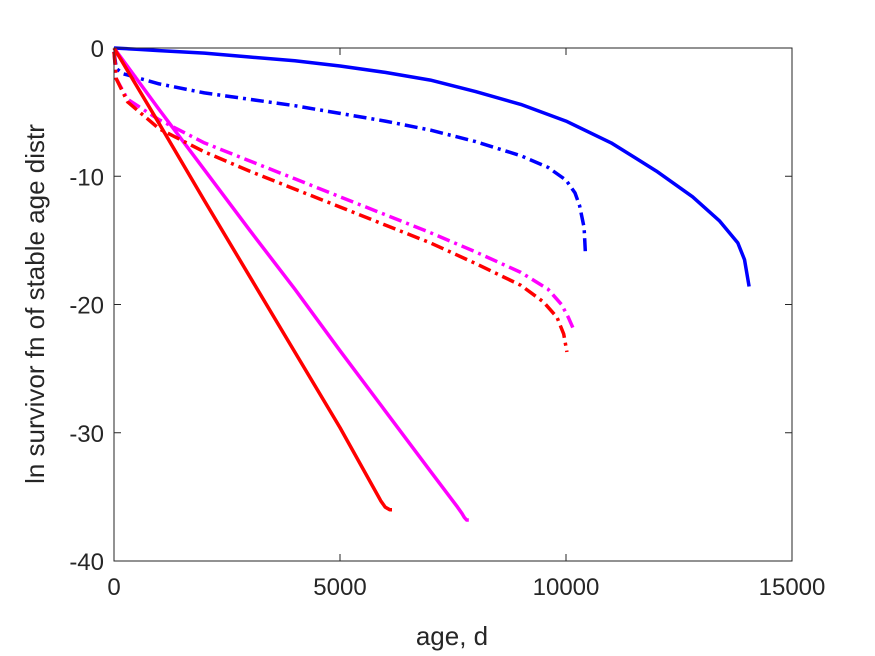  Describe the element at coordinates (35, 304) in the screenshot. I see `y-axis-label: ln survivor fn of stable age distr` at that location.